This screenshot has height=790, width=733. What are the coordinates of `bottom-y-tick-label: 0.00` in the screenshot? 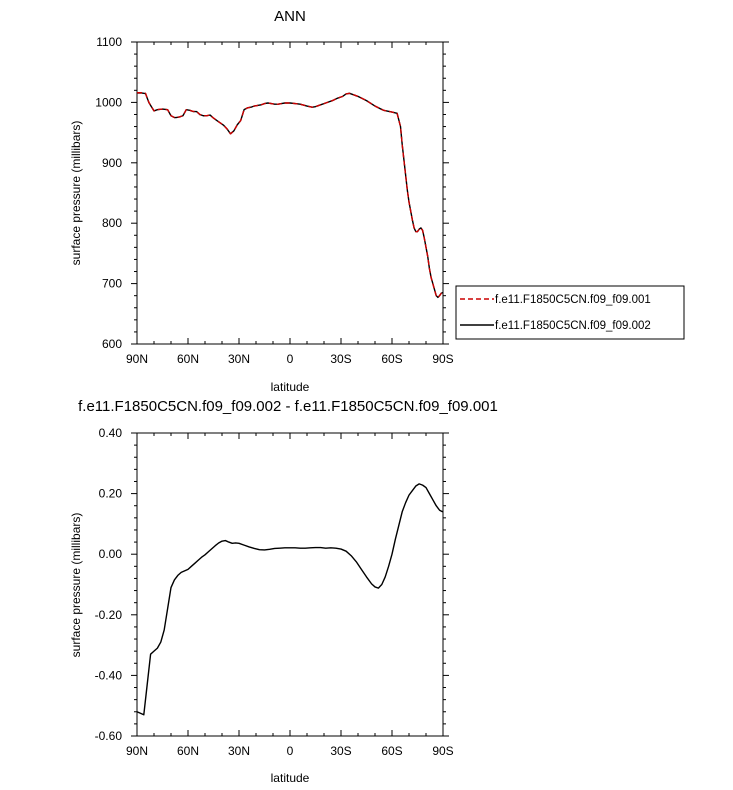 It's located at (111, 554).